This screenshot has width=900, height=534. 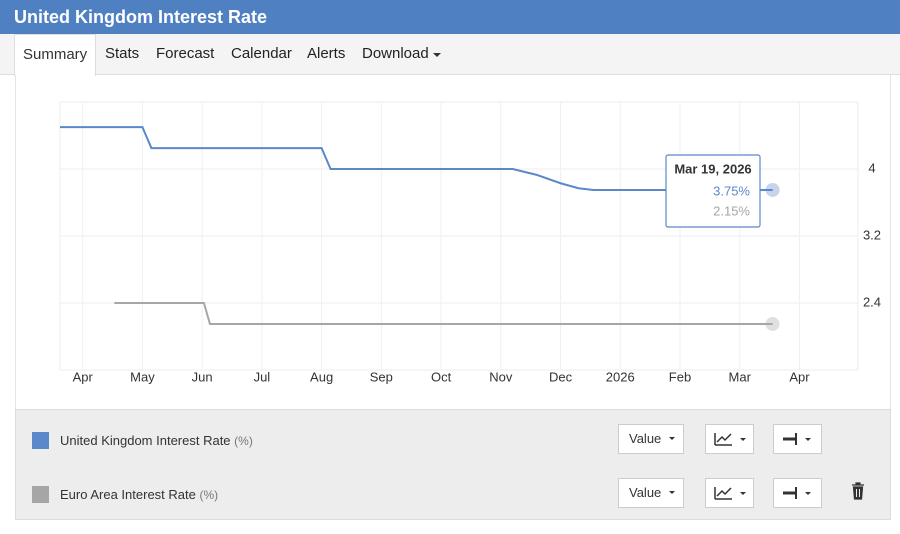 I want to click on y-tick-label: 3.2, so click(x=872, y=234).